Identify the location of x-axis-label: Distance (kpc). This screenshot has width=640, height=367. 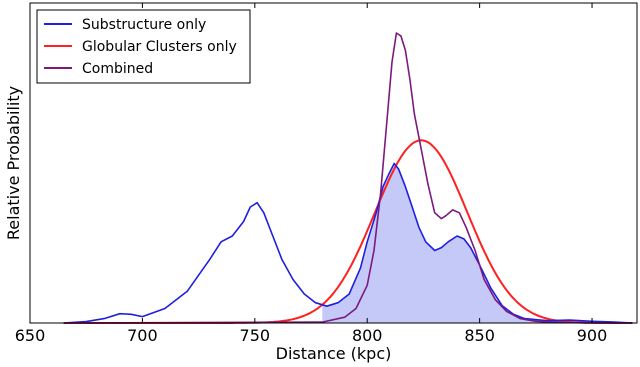
(334, 353).